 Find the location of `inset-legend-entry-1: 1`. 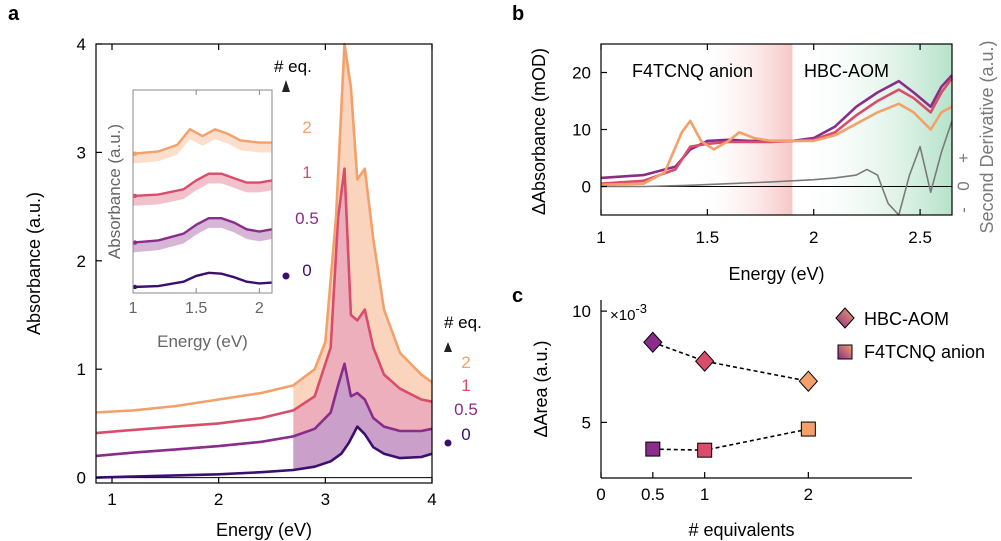

inset-legend-entry-1: 1 is located at coordinates (306, 172).